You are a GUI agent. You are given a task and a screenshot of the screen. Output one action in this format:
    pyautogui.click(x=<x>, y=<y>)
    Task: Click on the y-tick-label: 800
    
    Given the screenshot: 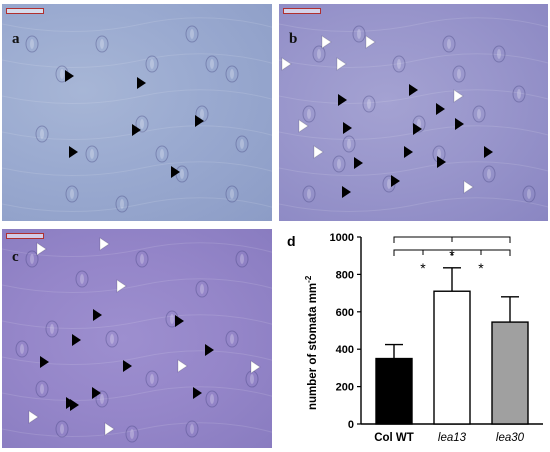 What is the action you would take?
    pyautogui.click(x=345, y=275)
    